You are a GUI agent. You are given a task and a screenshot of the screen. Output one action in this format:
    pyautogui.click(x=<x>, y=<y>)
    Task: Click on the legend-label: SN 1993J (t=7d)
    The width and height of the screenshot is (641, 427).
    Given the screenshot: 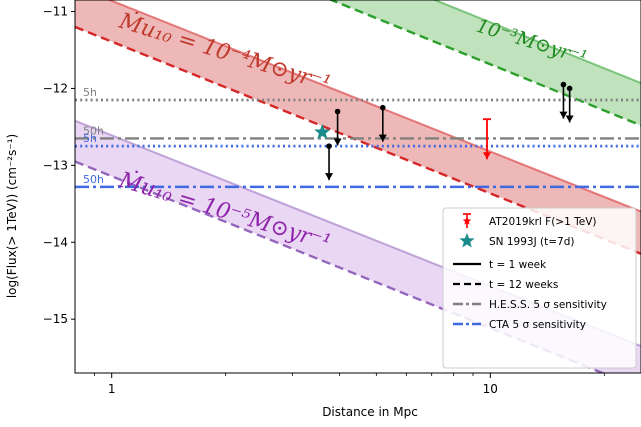 What is the action you would take?
    pyautogui.click(x=531, y=242)
    